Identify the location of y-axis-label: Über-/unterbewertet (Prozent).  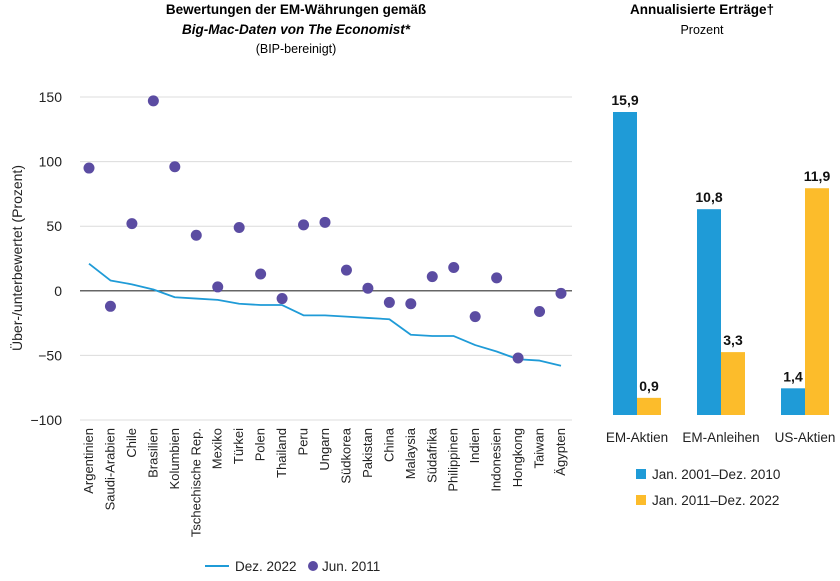
(16, 258).